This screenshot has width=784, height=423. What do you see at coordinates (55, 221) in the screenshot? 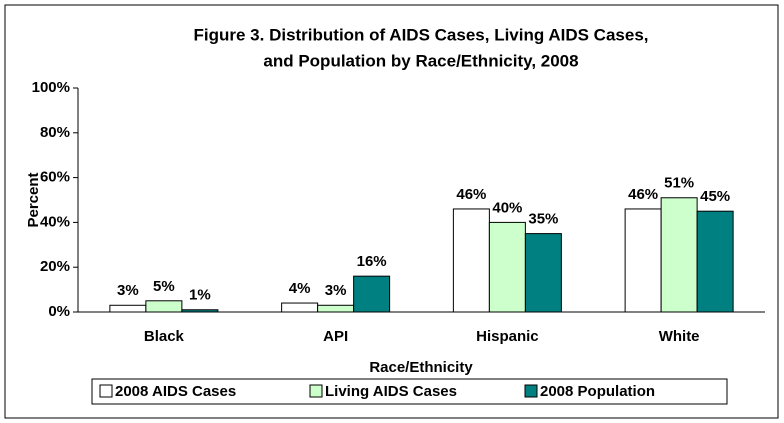
I see `y-tick-label: 40%` at bounding box center [55, 221].